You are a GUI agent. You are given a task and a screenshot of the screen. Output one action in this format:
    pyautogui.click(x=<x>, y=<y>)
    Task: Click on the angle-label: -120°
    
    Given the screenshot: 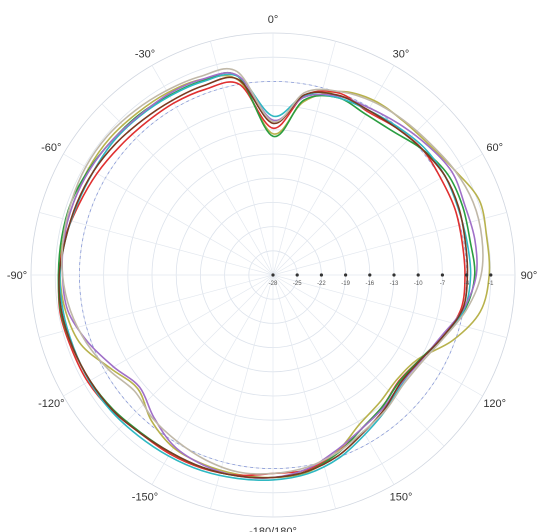 What is the action you would take?
    pyautogui.click(x=51, y=404)
    